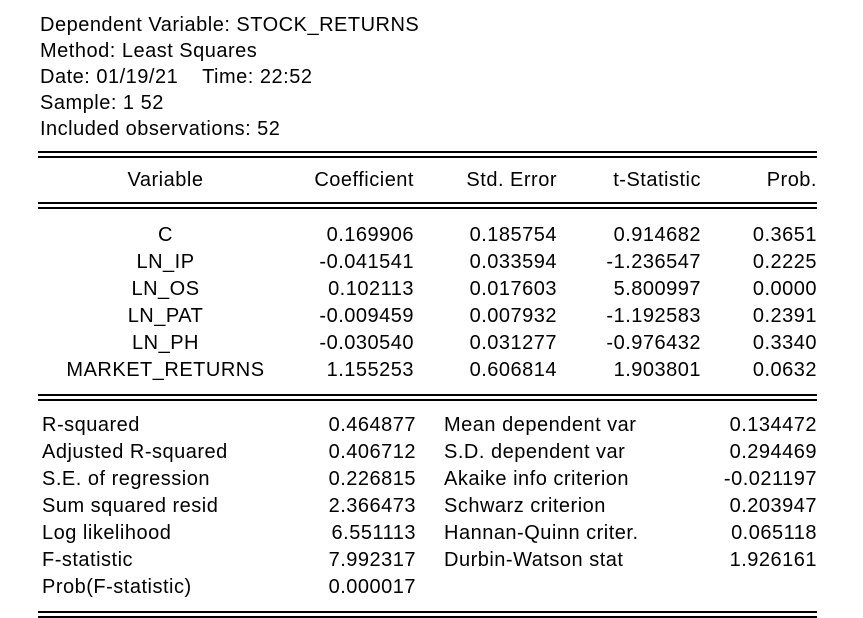 This screenshot has height=618, width=863. I want to click on stat-value: 0.134472, so click(773, 425).